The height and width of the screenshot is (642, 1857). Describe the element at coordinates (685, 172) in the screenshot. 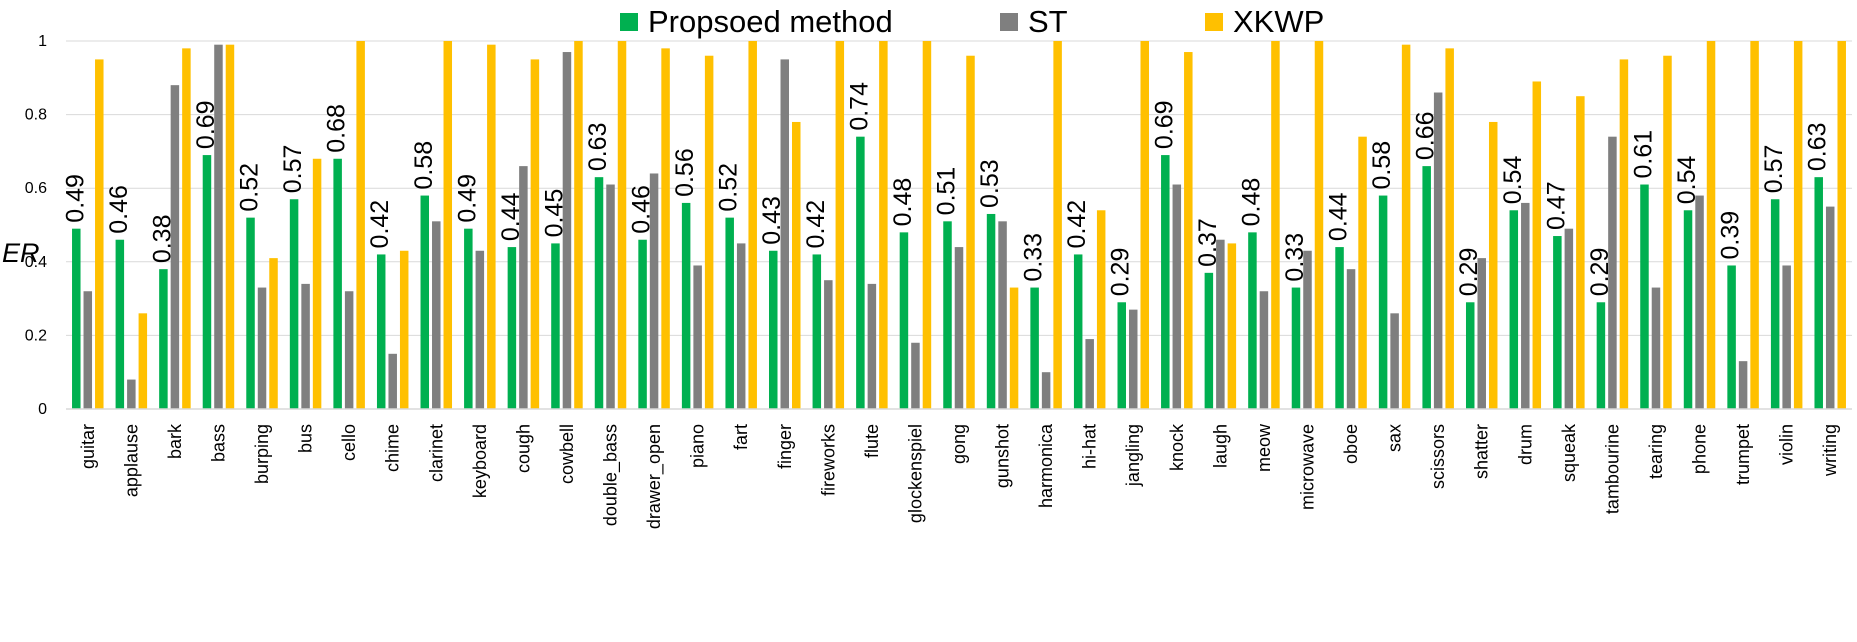

I see `data-label-piano: 0.56` at that location.